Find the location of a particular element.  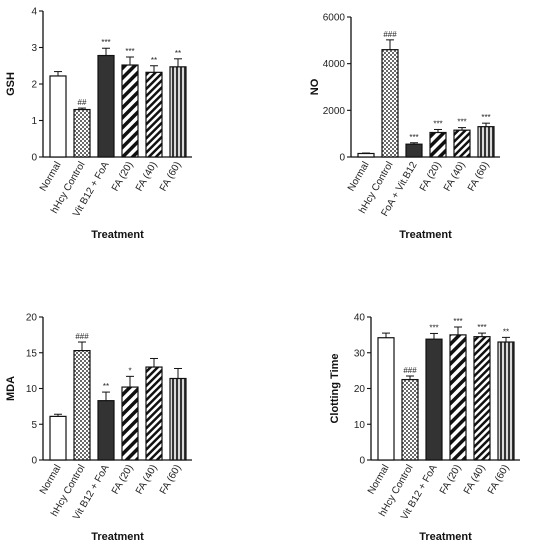

y-tick-label: 2000 is located at coordinates (334, 111).